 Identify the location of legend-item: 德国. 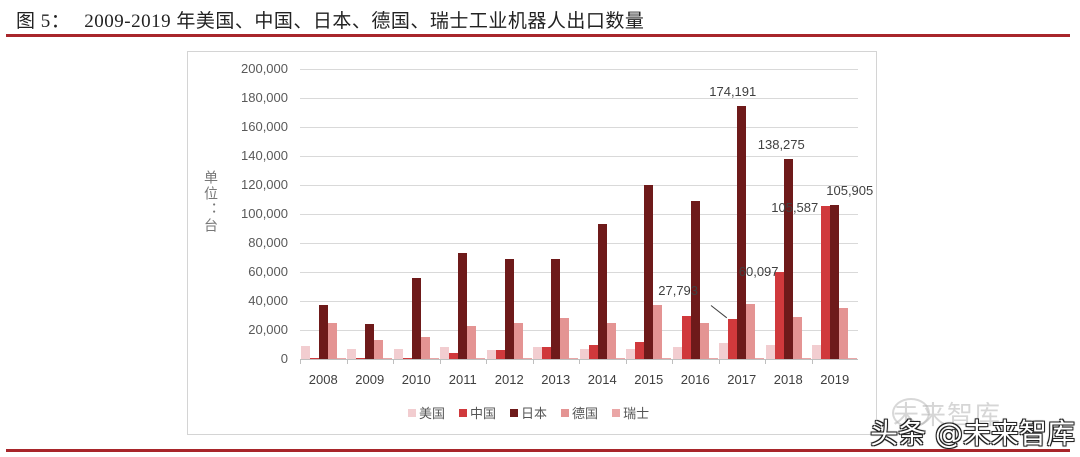
(579, 412).